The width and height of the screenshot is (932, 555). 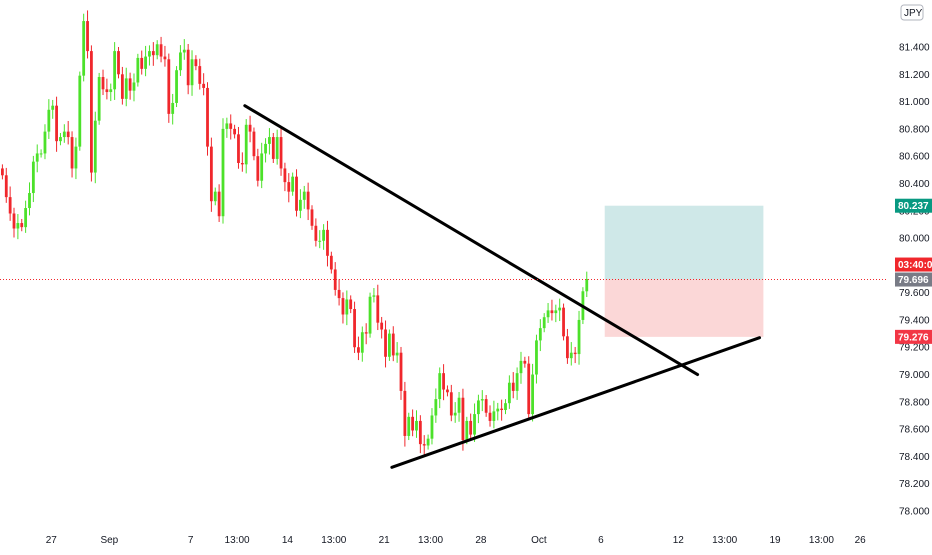 What do you see at coordinates (914, 48) in the screenshot?
I see `price-tick-label: 81.400` at bounding box center [914, 48].